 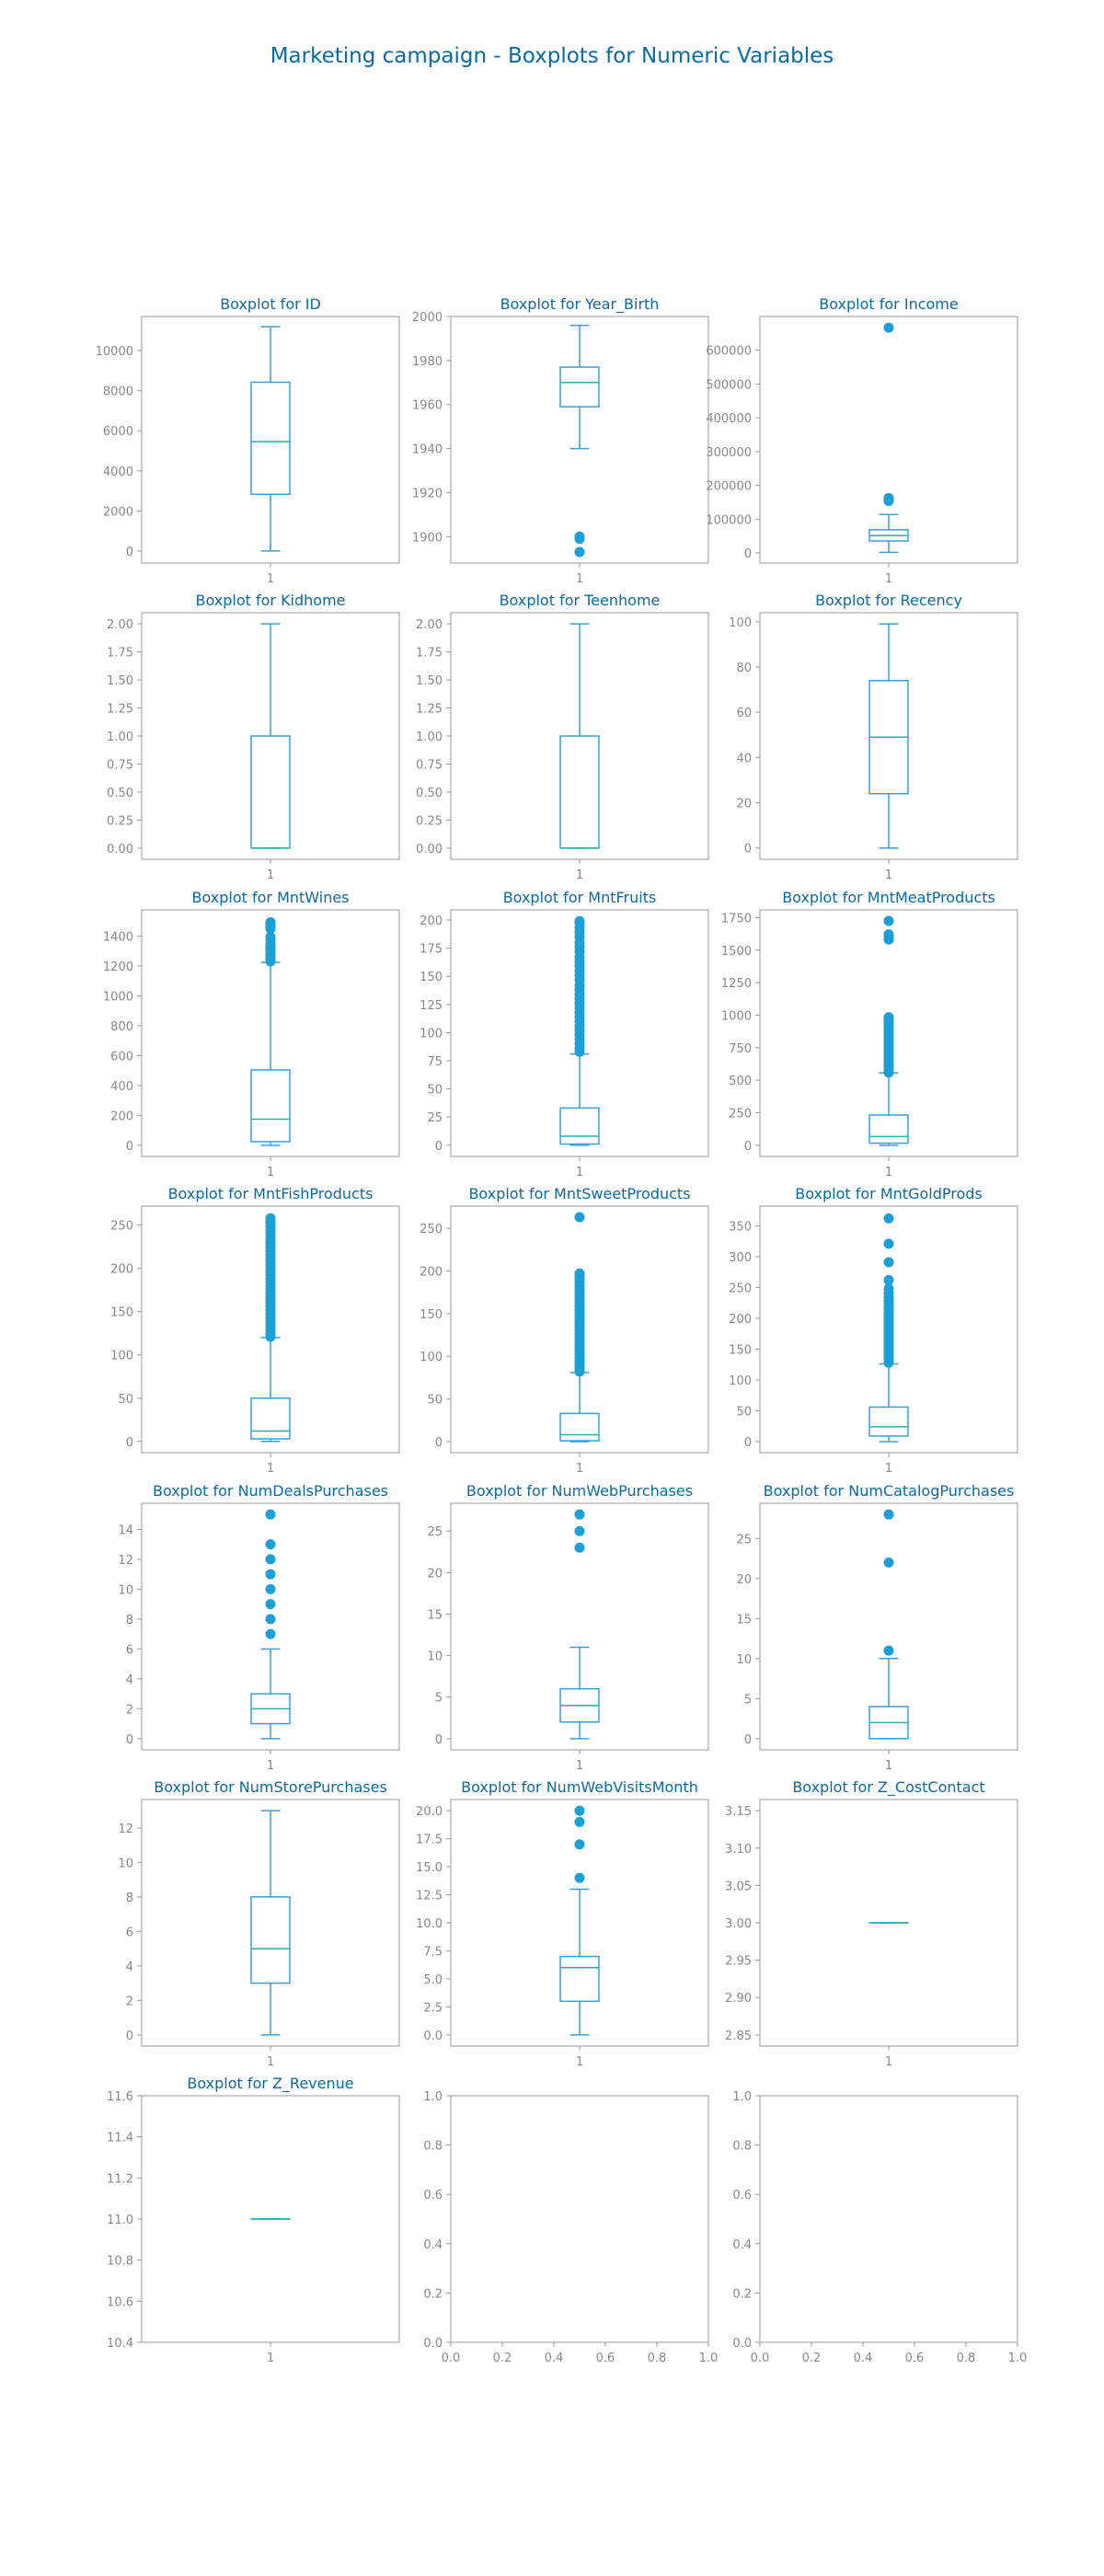 What do you see at coordinates (740, 1227) in the screenshot?
I see `y-tick-label: 350` at bounding box center [740, 1227].